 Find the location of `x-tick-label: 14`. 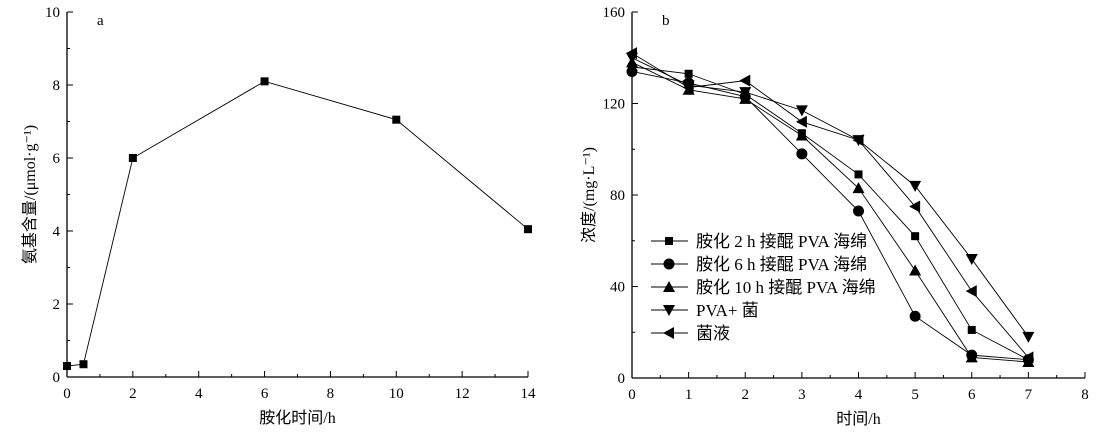

x-tick-label: 14 is located at coordinates (529, 394).